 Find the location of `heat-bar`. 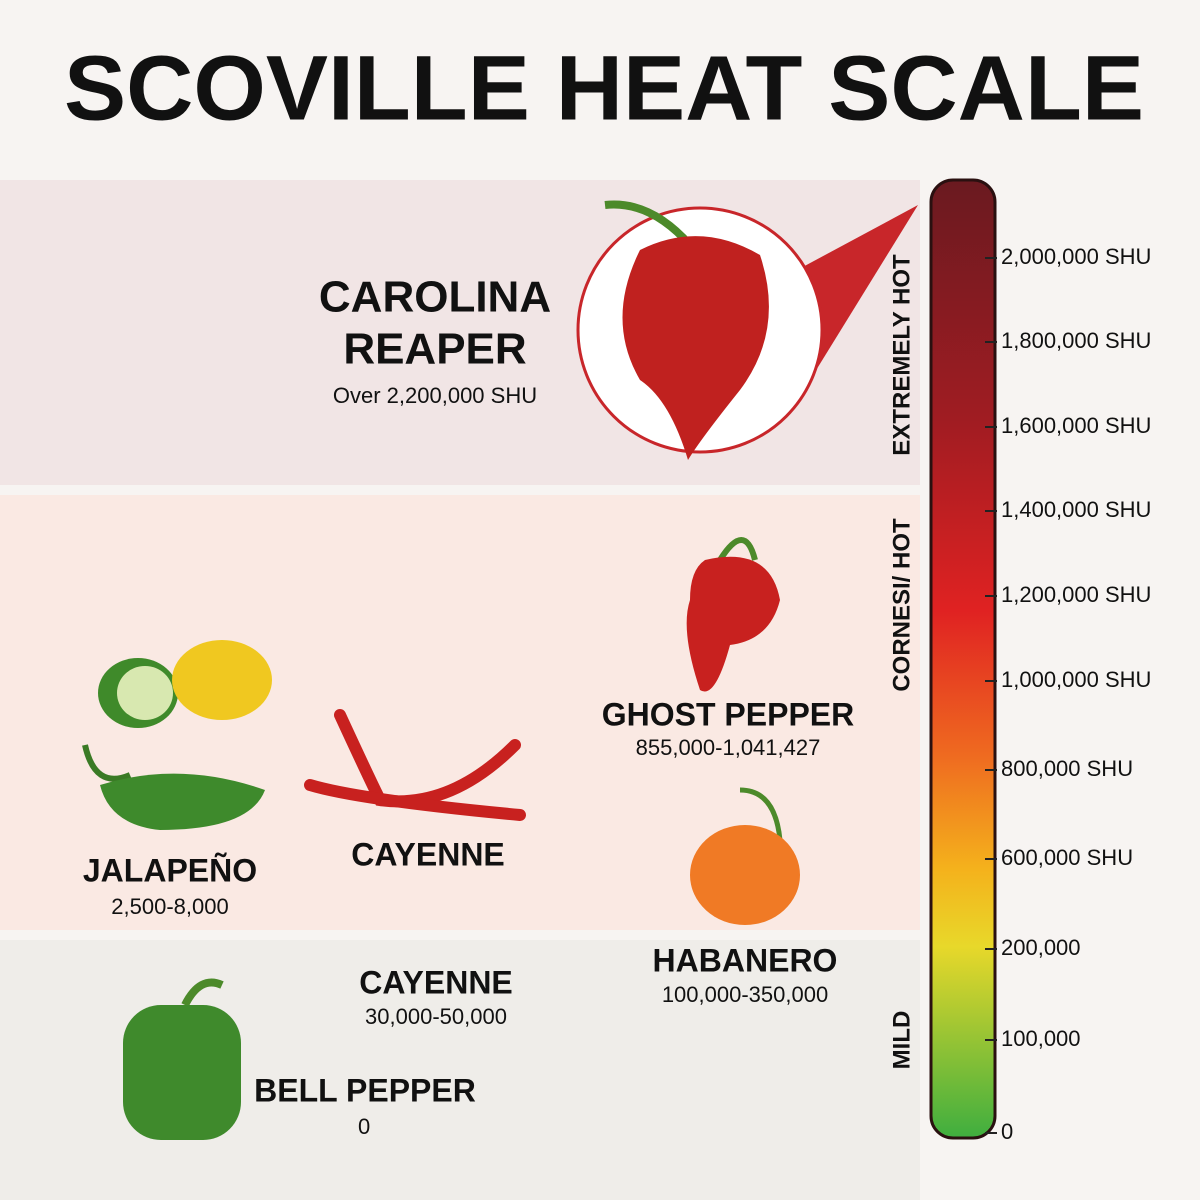

heat-bar is located at coordinates (963, 659).